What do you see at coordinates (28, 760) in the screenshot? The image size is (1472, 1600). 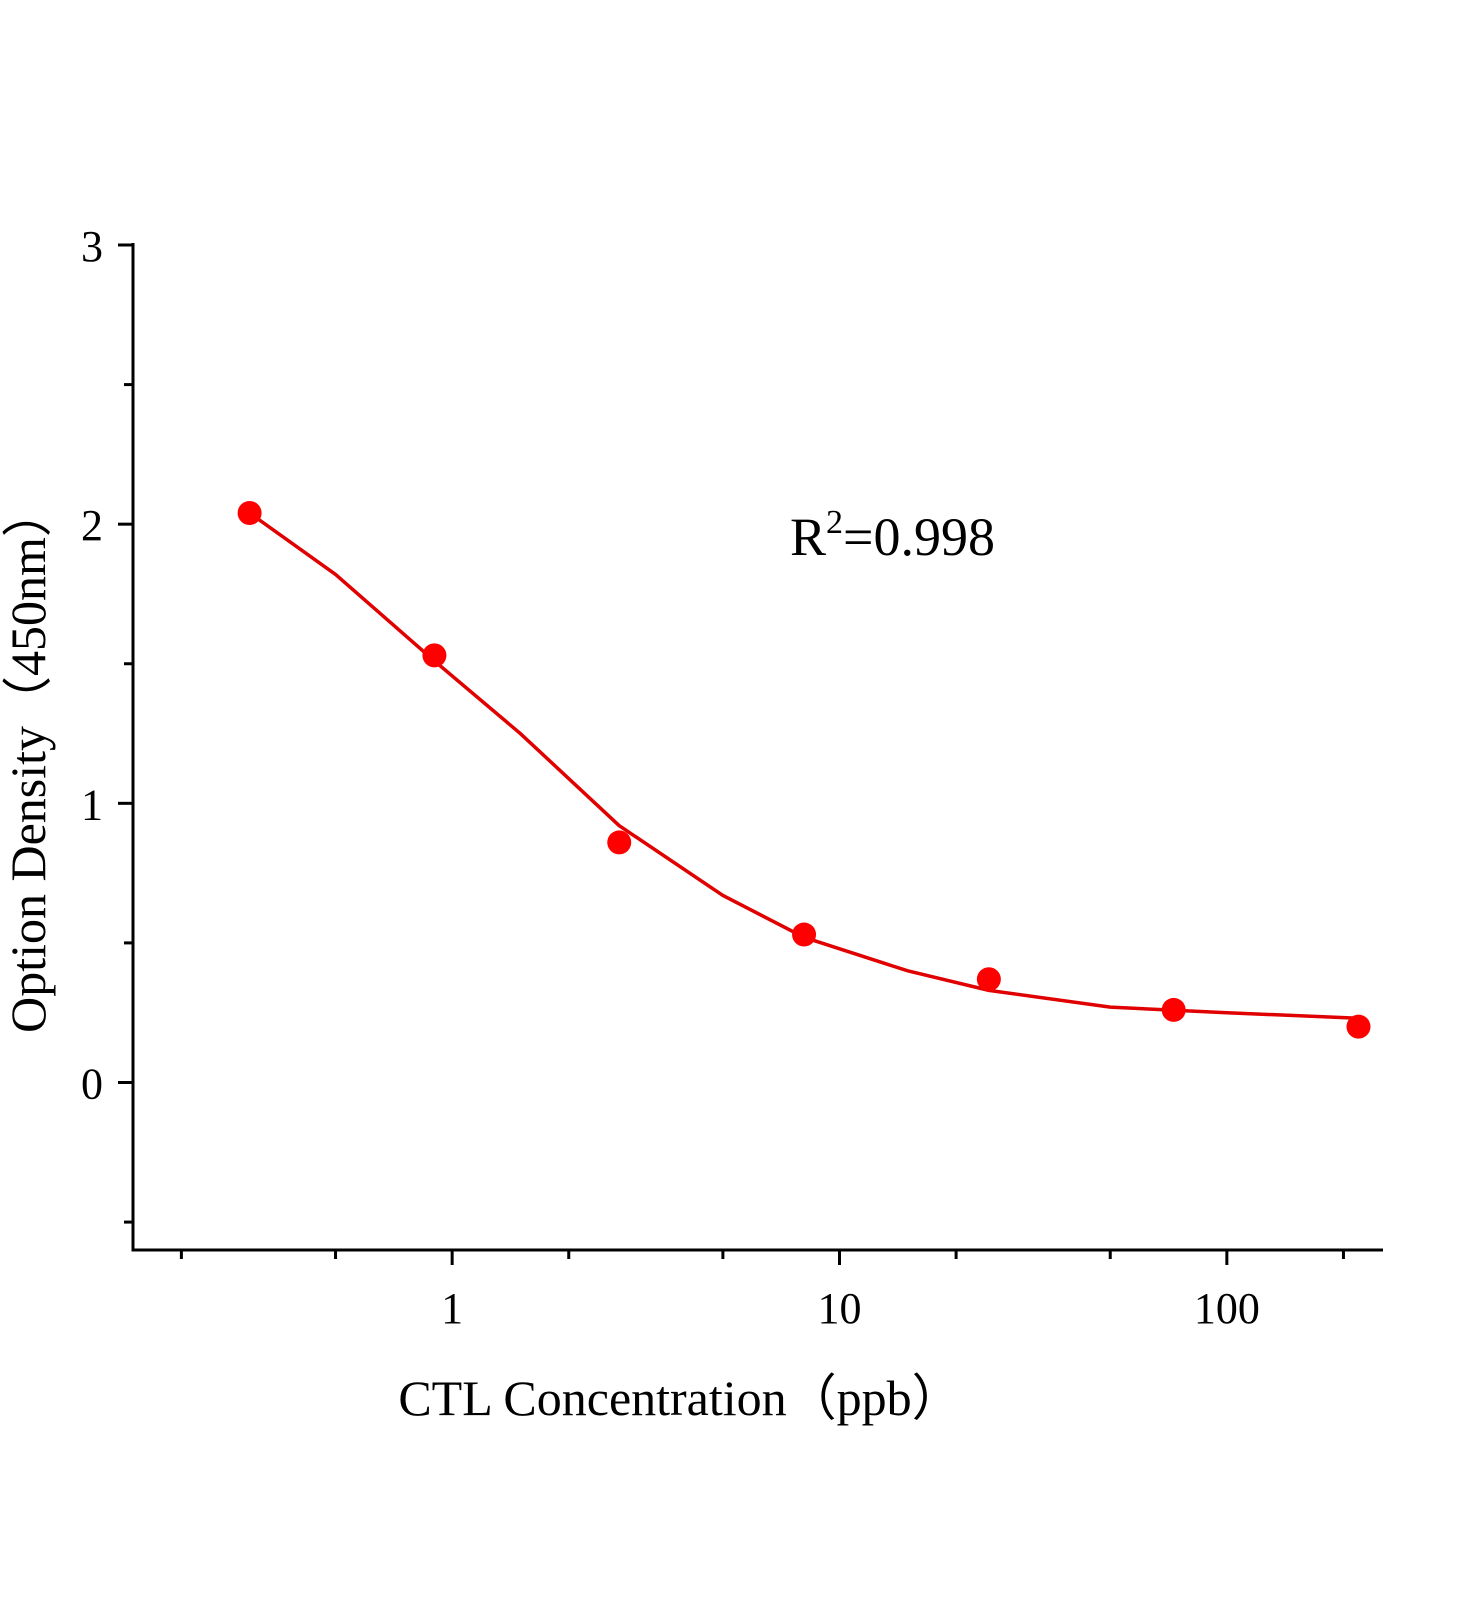 I see `y-axis-label: Option Density（450nm）` at bounding box center [28, 760].